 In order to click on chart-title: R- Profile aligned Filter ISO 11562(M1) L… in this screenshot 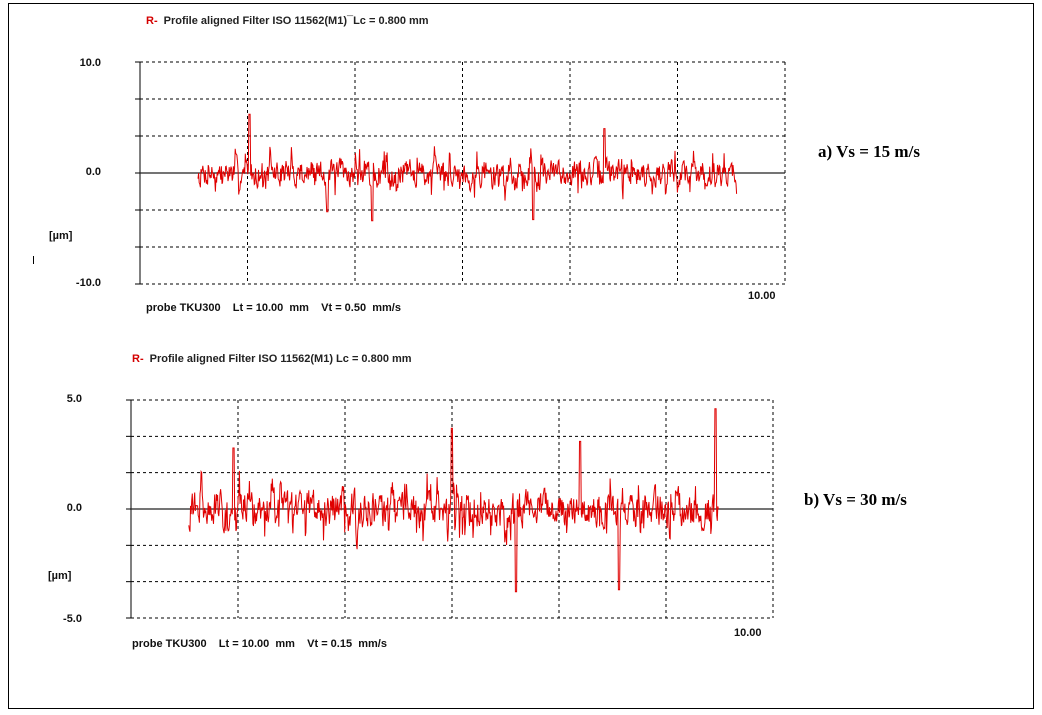, I will do `click(272, 359)`.